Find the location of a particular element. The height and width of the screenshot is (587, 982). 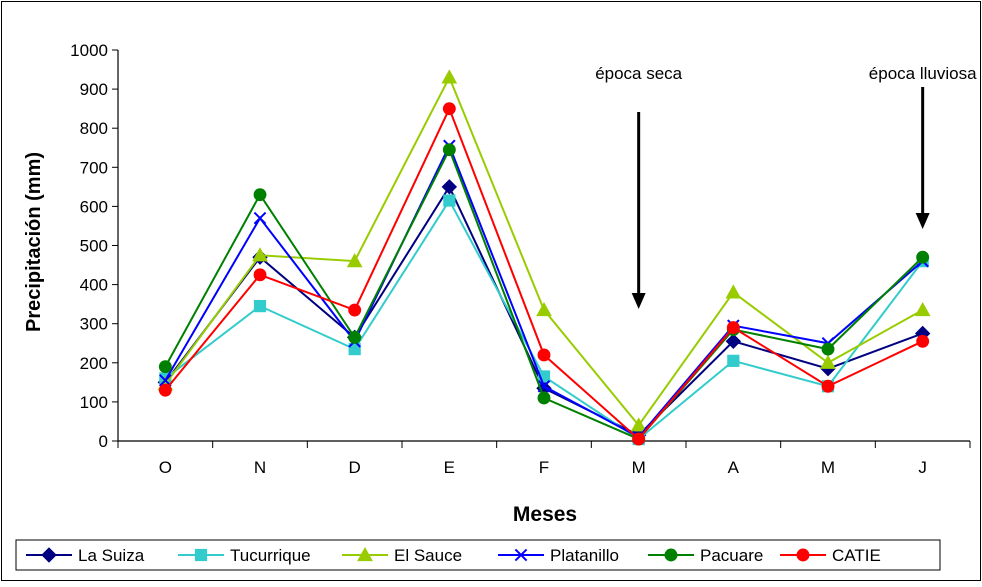

legend-item-catie: CATIE is located at coordinates (830, 555).